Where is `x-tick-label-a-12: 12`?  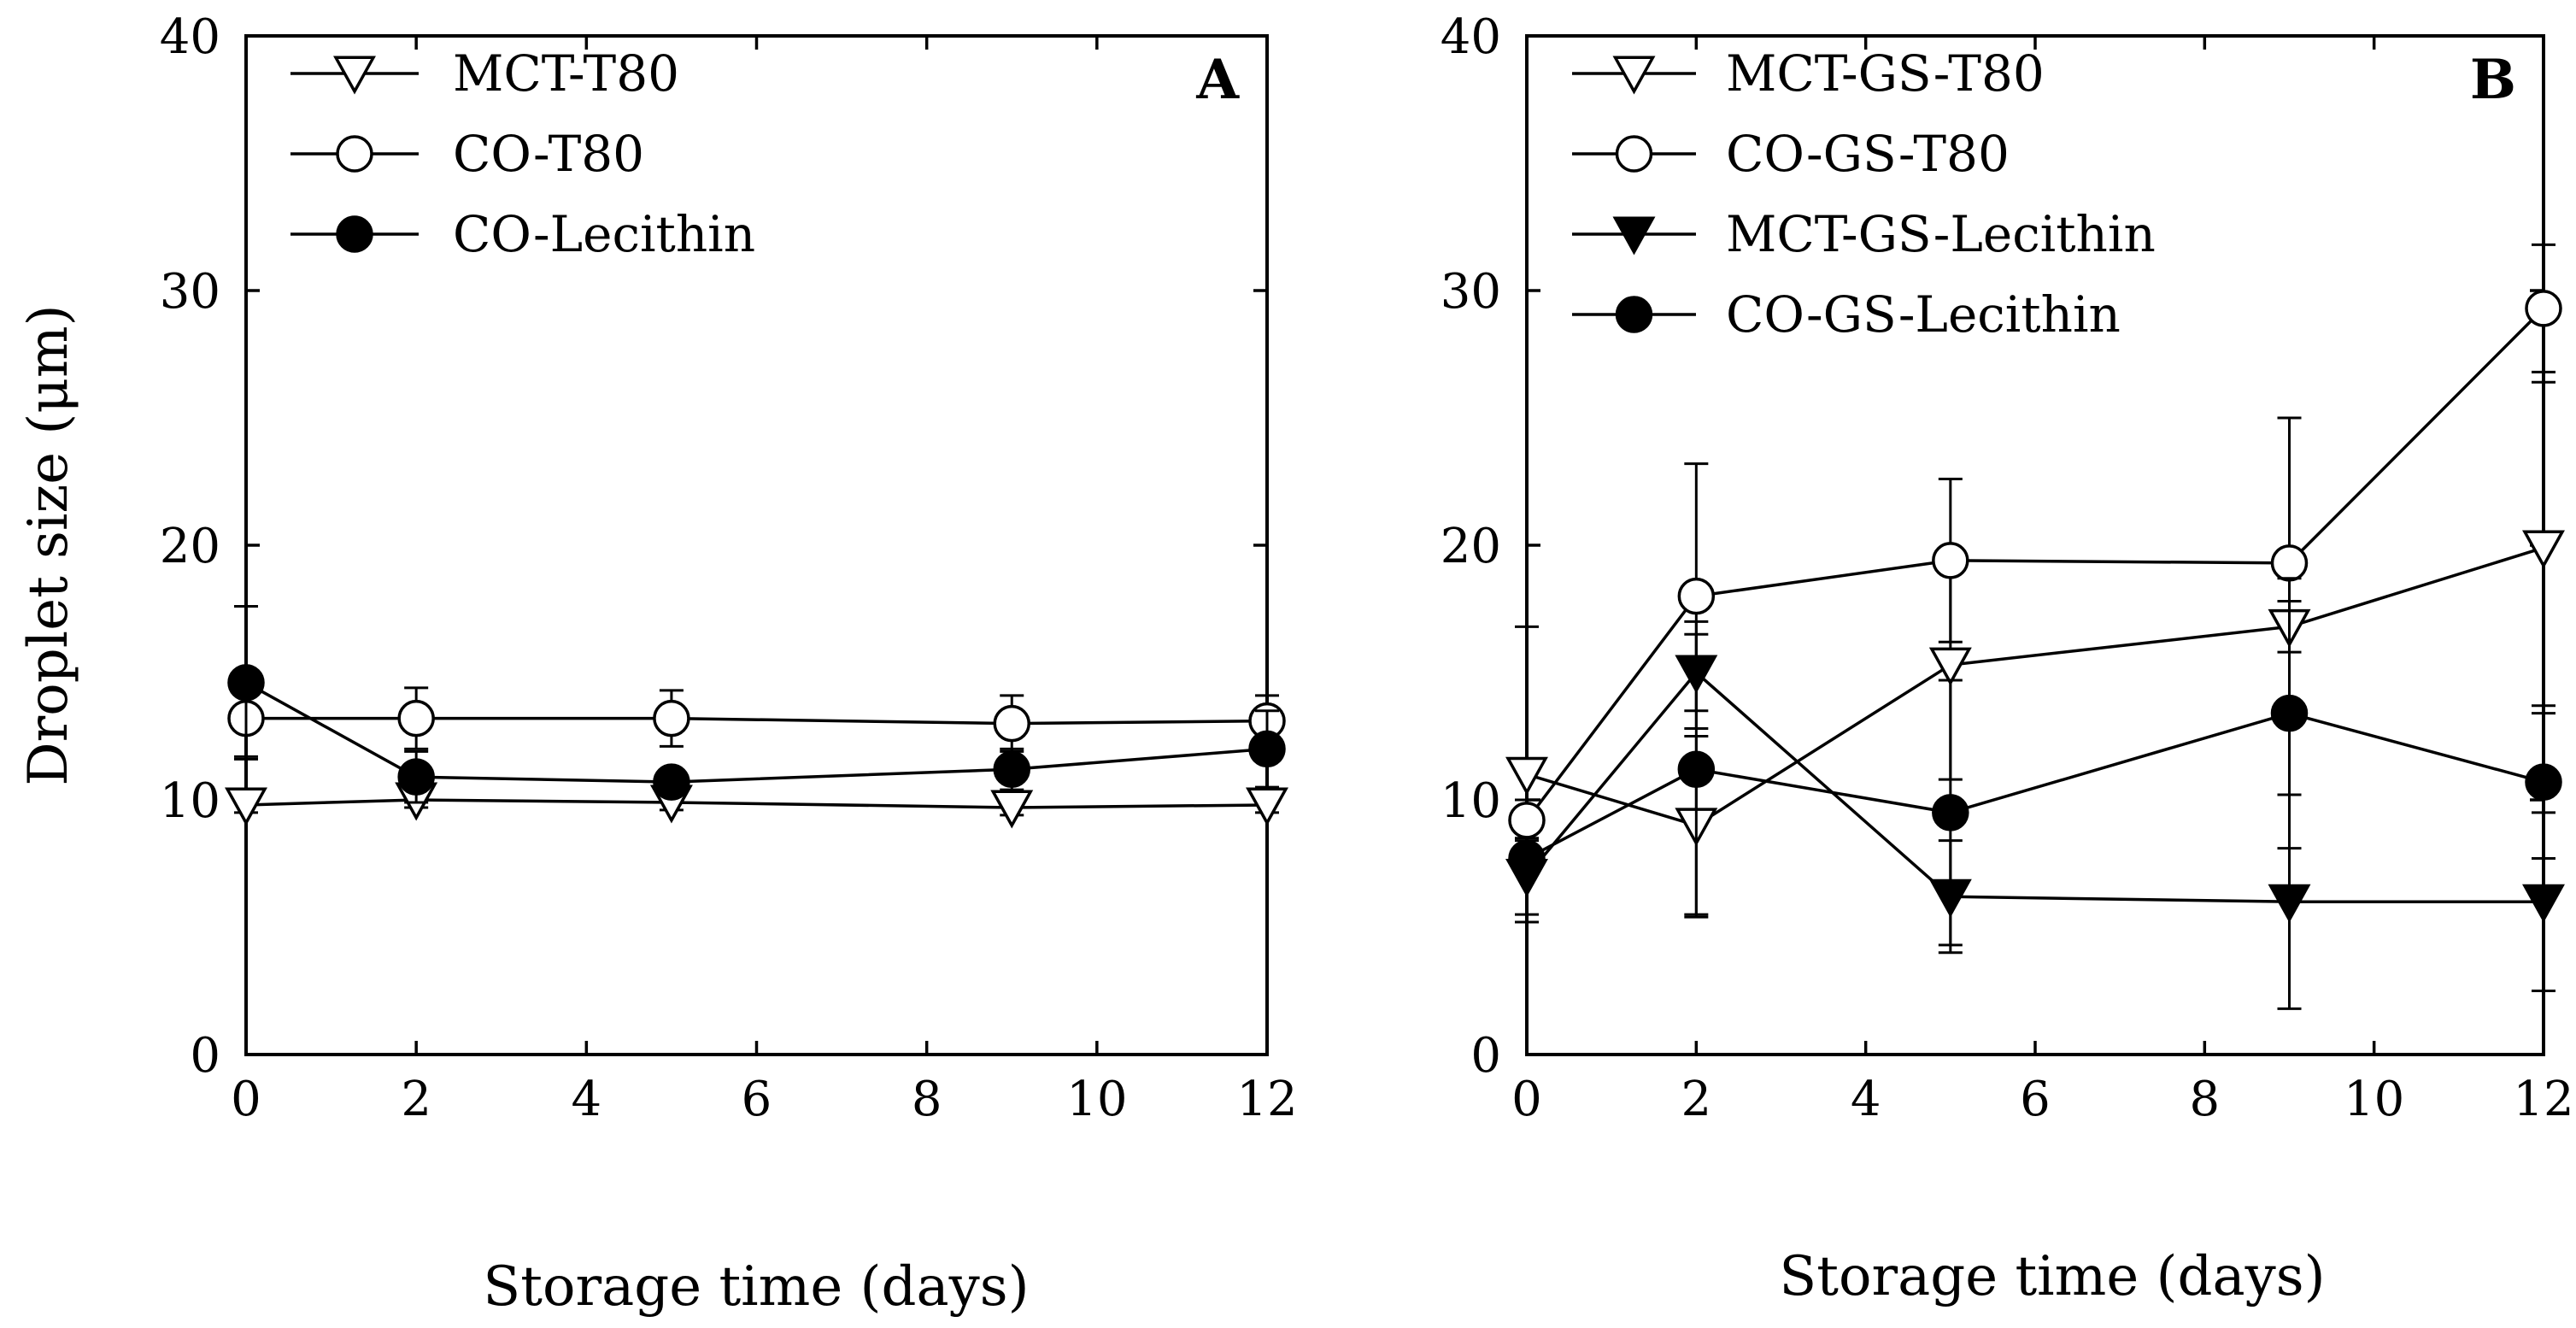 x-tick-label-a-12: 12 is located at coordinates (1266, 1099).